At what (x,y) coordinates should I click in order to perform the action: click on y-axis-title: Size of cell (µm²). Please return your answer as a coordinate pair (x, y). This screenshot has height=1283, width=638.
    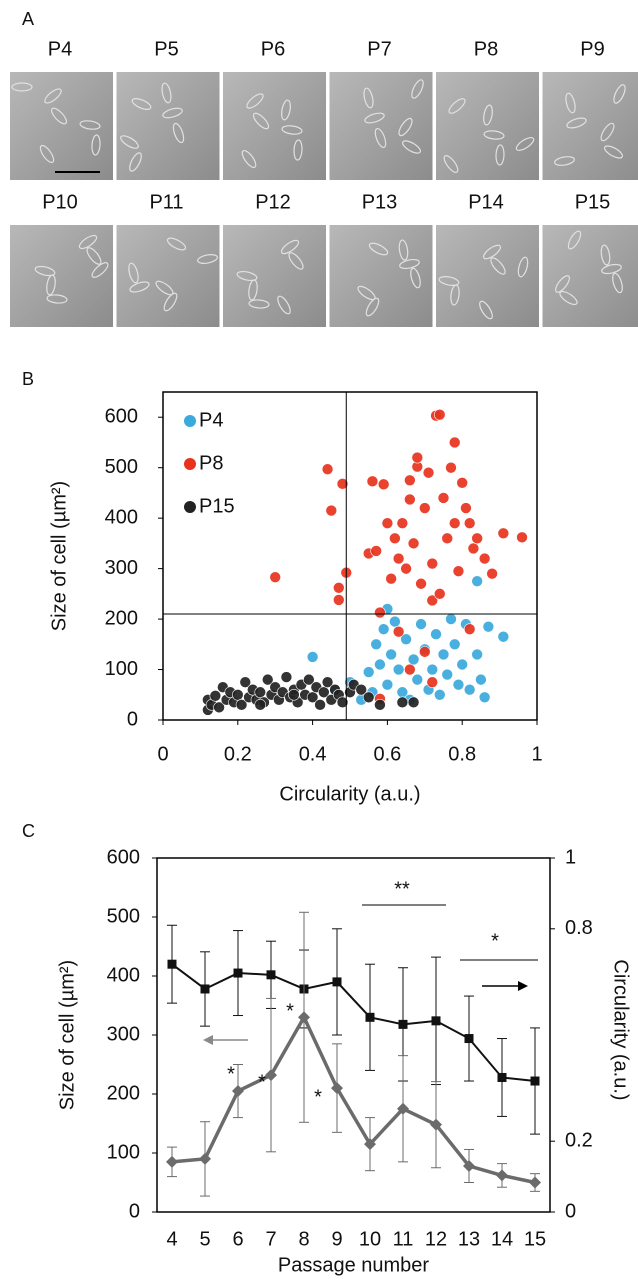
    Looking at the image, I should click on (59, 556).